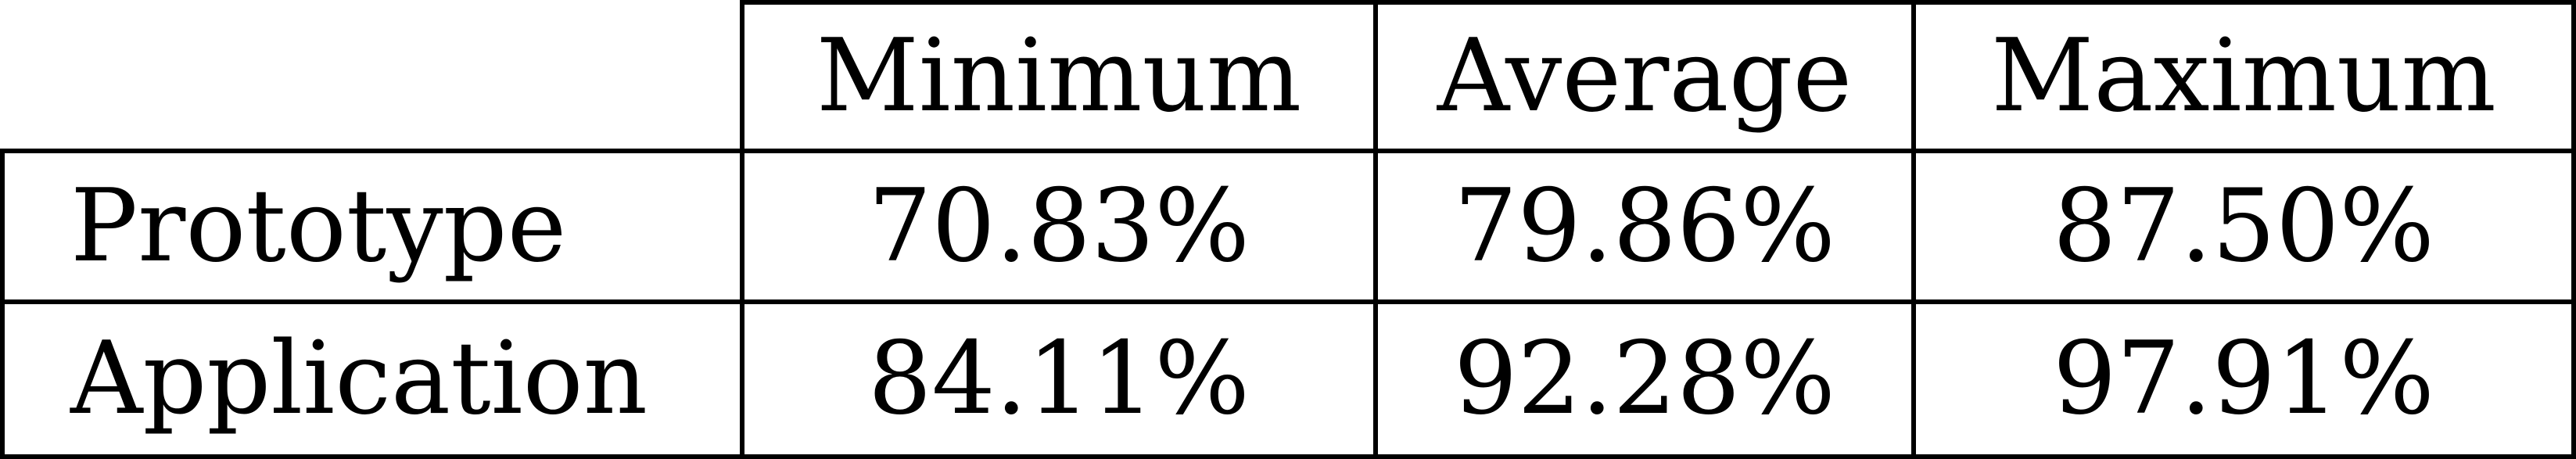 The height and width of the screenshot is (459, 2576). What do you see at coordinates (2, 304) in the screenshot?
I see `left-border-line` at bounding box center [2, 304].